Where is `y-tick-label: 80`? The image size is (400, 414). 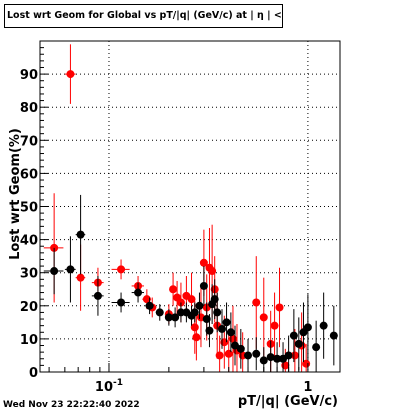
y-tick-label: 80 is located at coordinates (29, 108).